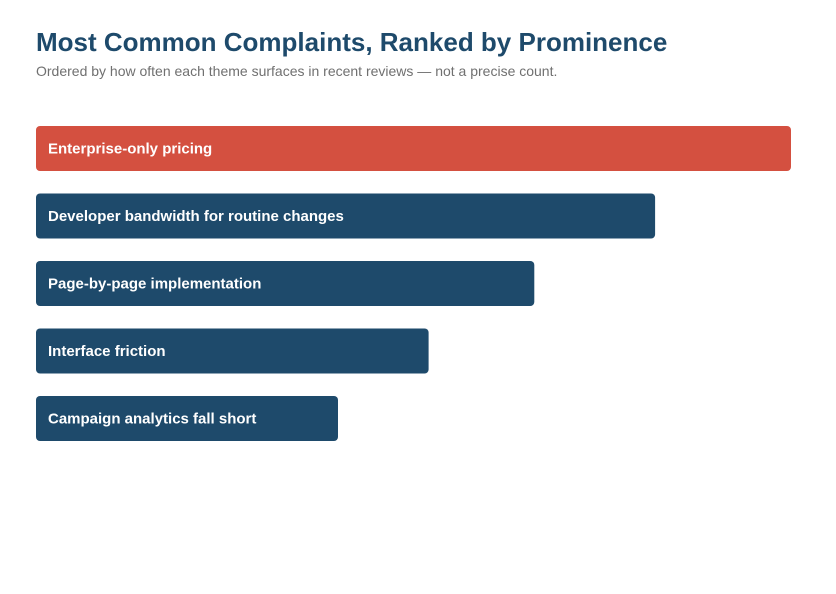 This screenshot has width=836, height=594. I want to click on bar-label-2: Page-by-page implementation, so click(154, 284).